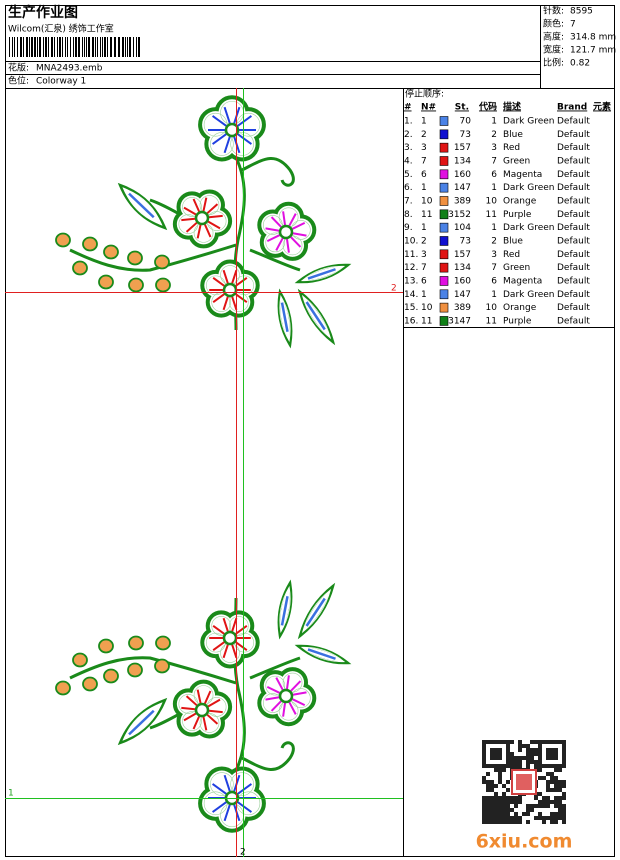 The image size is (620, 860). I want to click on stitches: 160, so click(462, 175).